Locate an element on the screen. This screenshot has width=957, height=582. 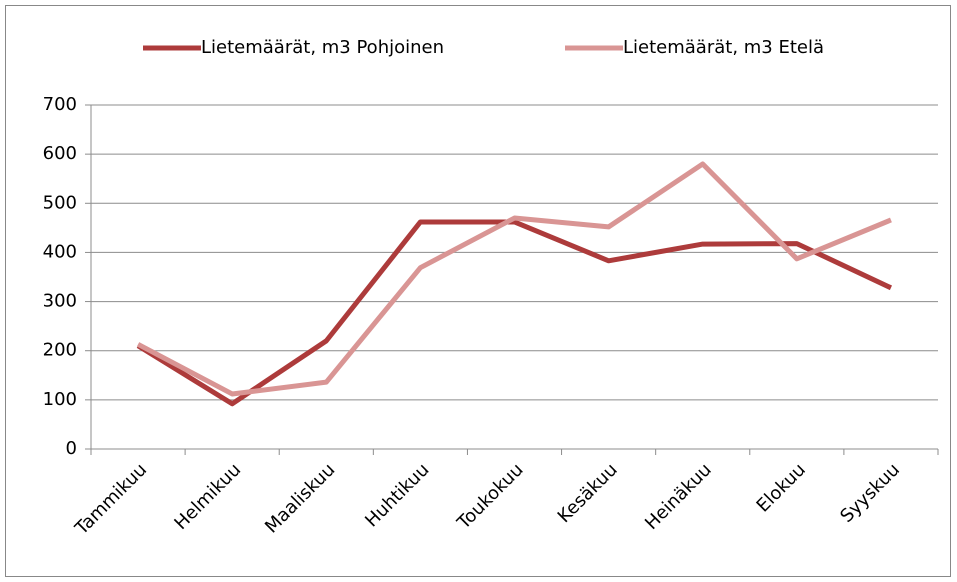
y-tick-label: 300 is located at coordinates (60, 301).